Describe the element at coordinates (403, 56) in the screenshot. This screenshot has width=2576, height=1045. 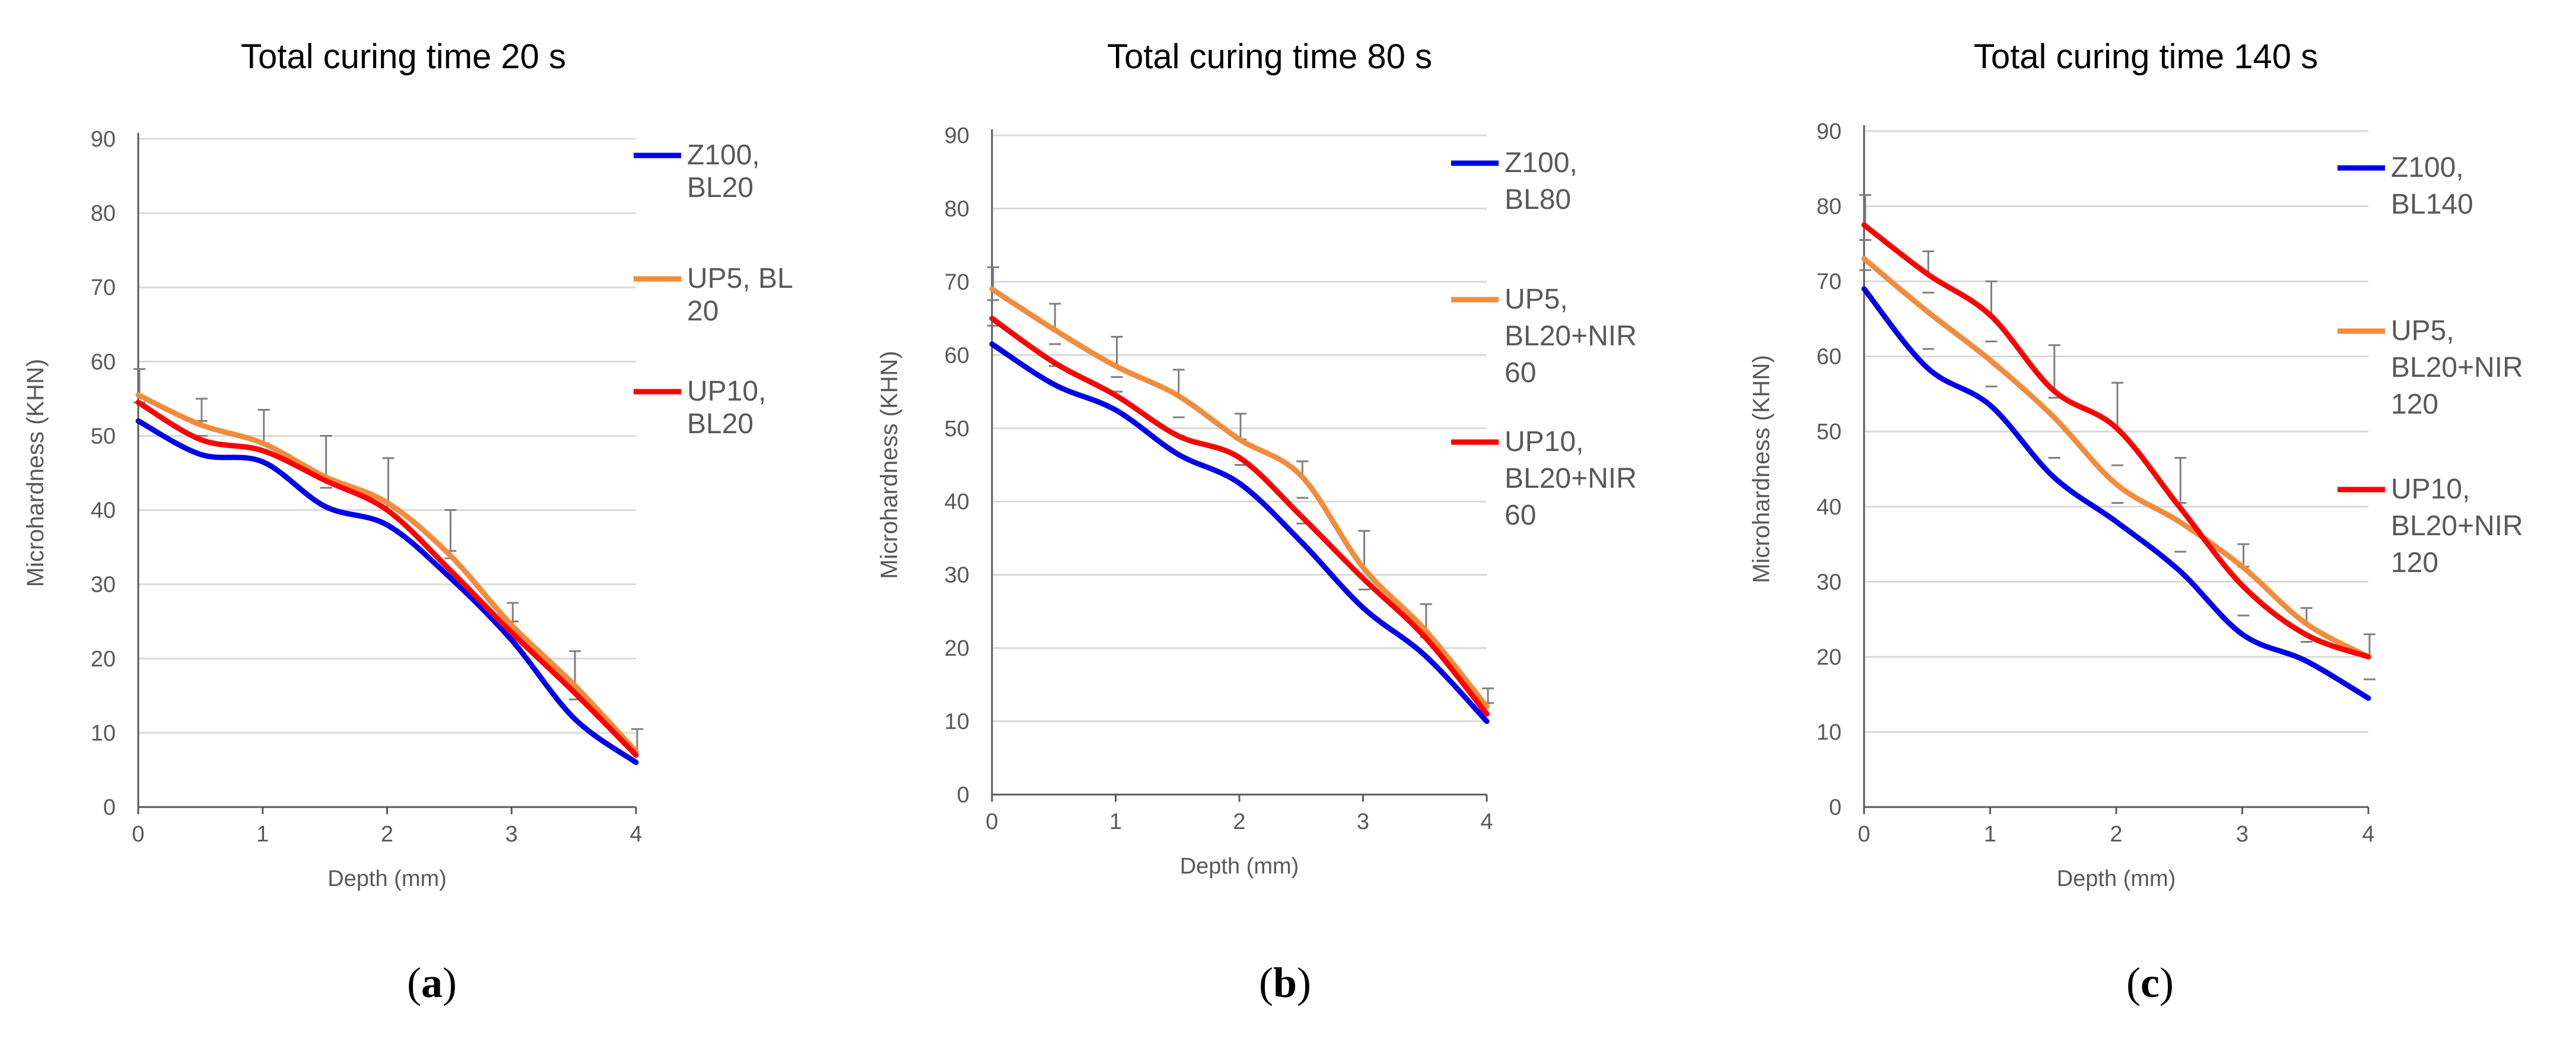
I see `chart-title: Total curing time 20 s` at that location.